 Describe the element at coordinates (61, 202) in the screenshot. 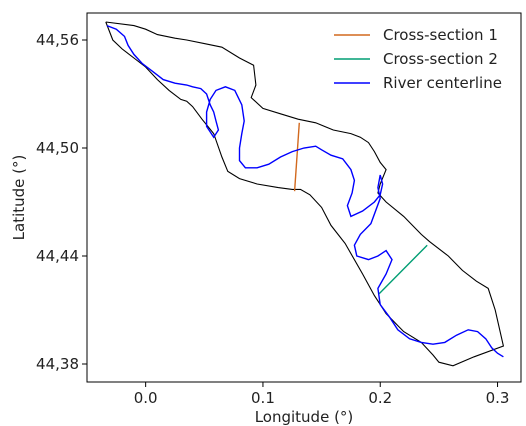

I see `y-axis: 44,38 44,44 44,50 44,56` at that location.